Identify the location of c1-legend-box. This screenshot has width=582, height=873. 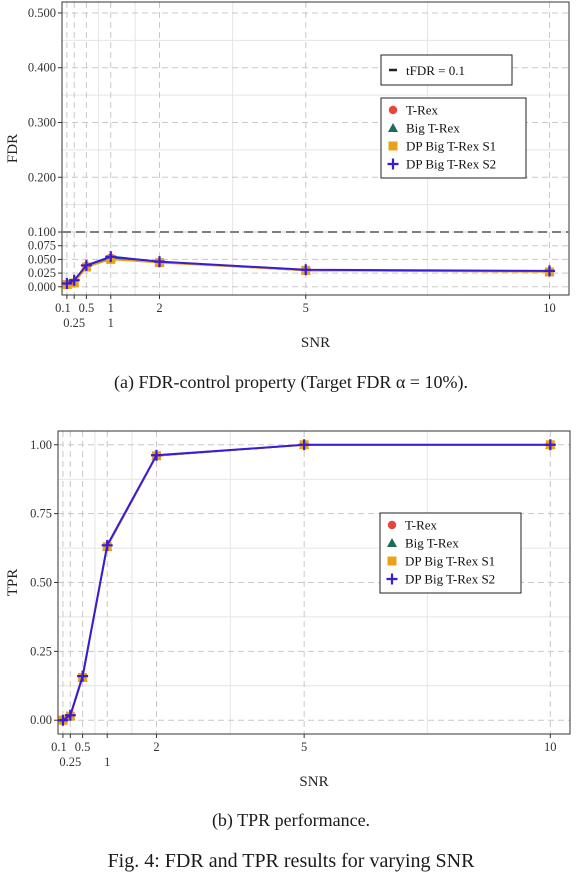
(450, 553).